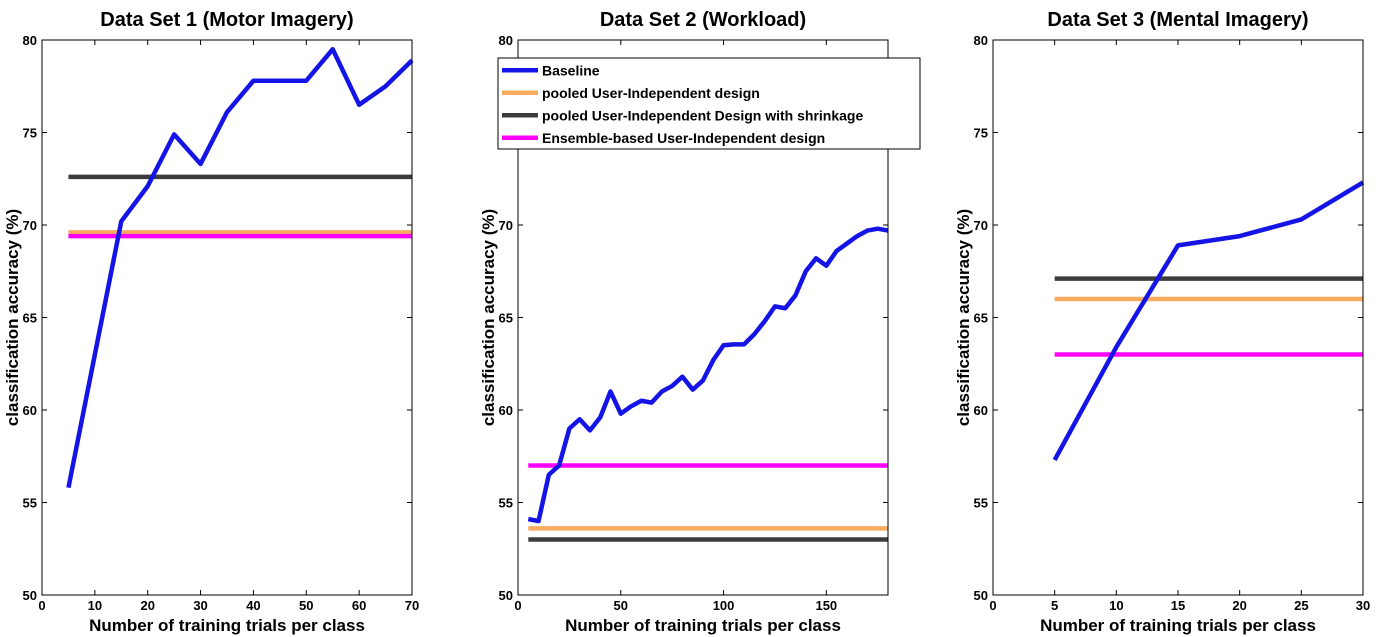 The image size is (1385, 637). I want to click on x-tick-label: 150, so click(826, 605).